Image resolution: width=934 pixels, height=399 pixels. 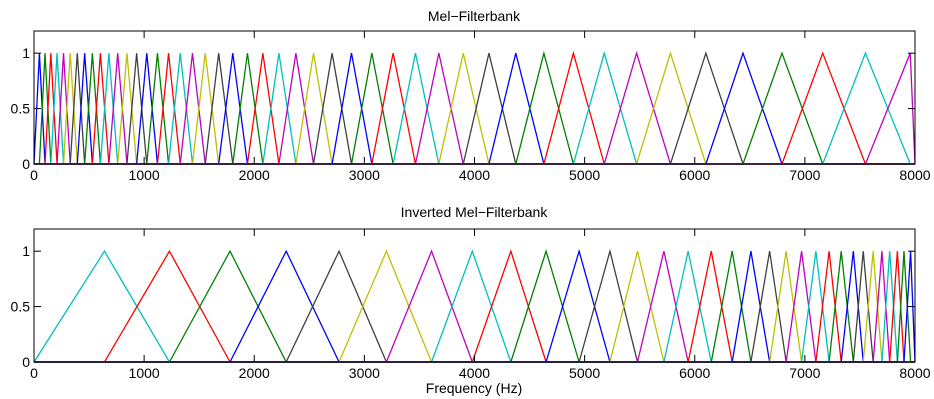 What do you see at coordinates (474, 16) in the screenshot?
I see `top-plot-title: Mel−Filterbank` at bounding box center [474, 16].